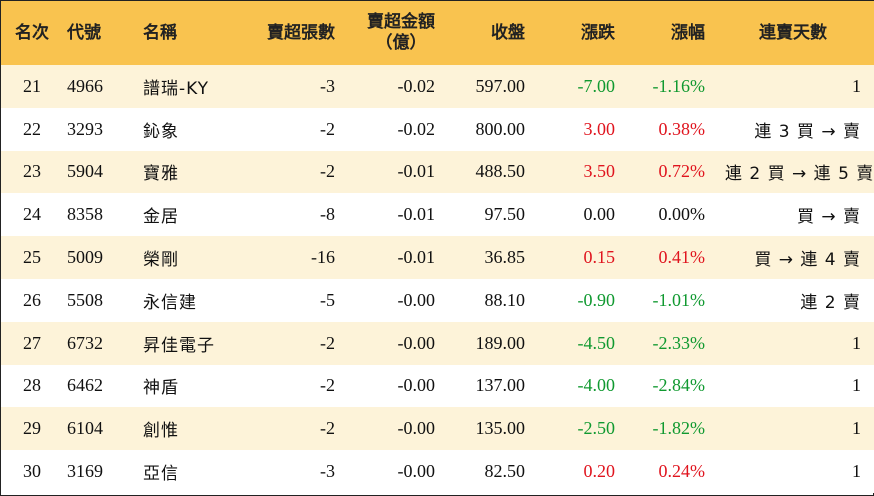 The image size is (874, 496). Describe the element at coordinates (32, 214) in the screenshot. I see `cell-rank: 24` at that location.